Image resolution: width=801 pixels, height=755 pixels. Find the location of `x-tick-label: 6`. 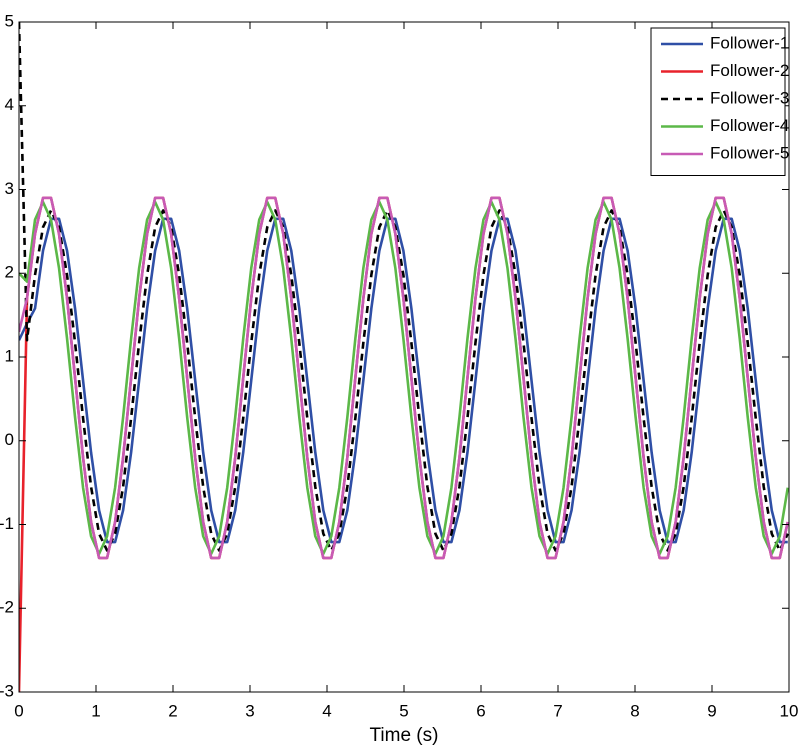

x-tick-label: 6 is located at coordinates (480, 710).